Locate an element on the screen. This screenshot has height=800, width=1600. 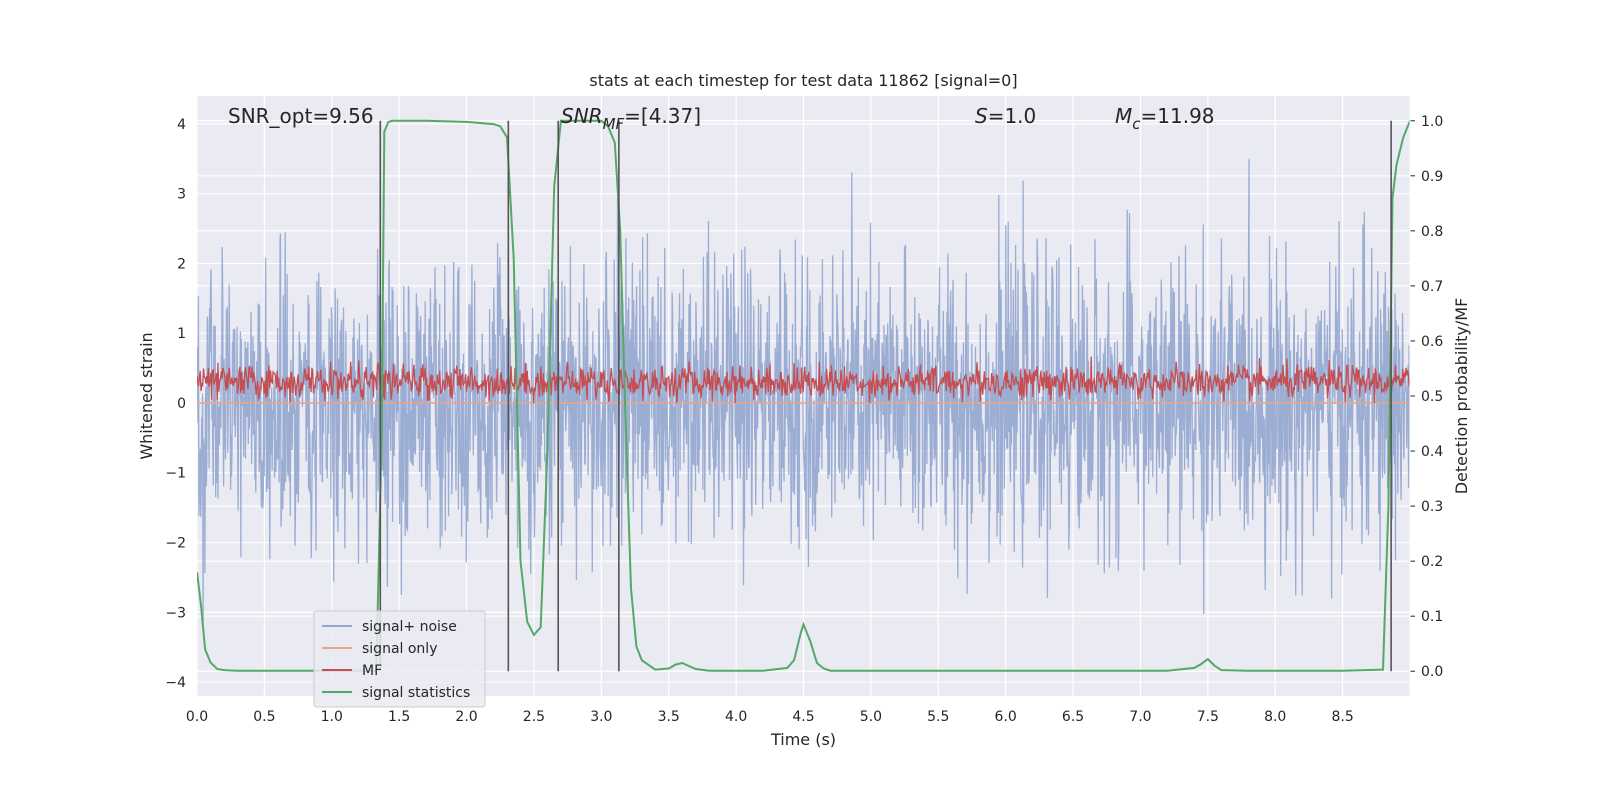
legend-box is located at coordinates (399, 659).